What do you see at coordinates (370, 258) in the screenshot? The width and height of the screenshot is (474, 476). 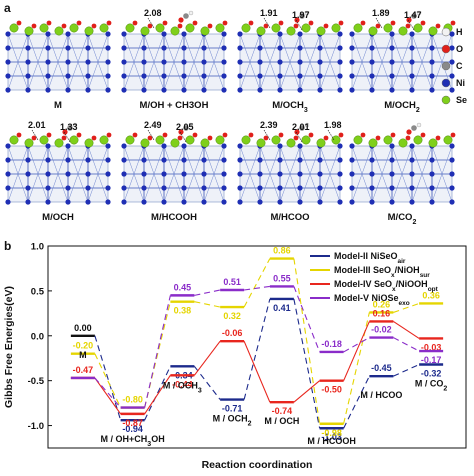 I see `legend-entry: Model-II NiSeOair` at bounding box center [370, 258].